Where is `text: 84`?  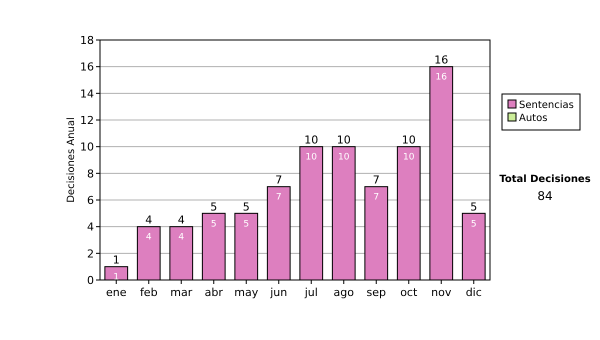
text: 84 is located at coordinates (545, 196).